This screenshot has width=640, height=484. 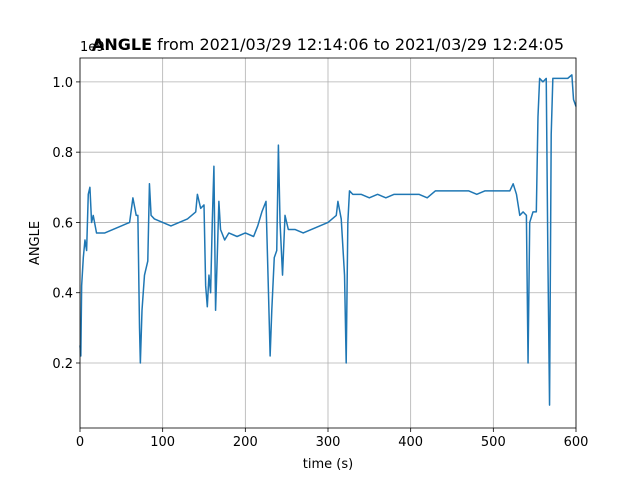 What do you see at coordinates (62, 83) in the screenshot?
I see `y-tick-label: 1.0` at bounding box center [62, 83].